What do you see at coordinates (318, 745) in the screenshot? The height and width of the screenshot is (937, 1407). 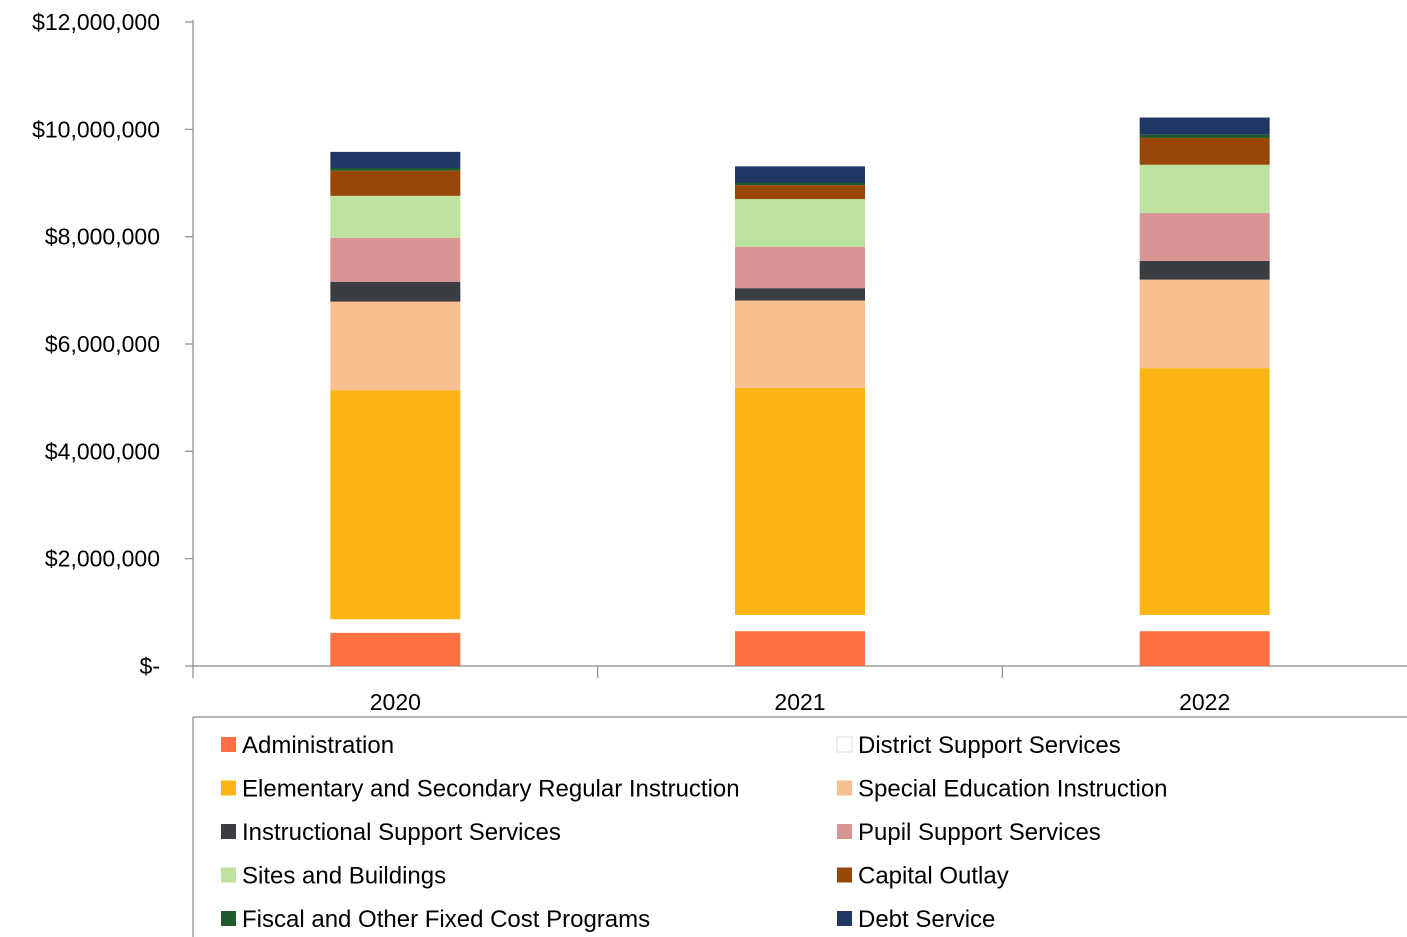 I see `legend-label: Administration` at bounding box center [318, 745].